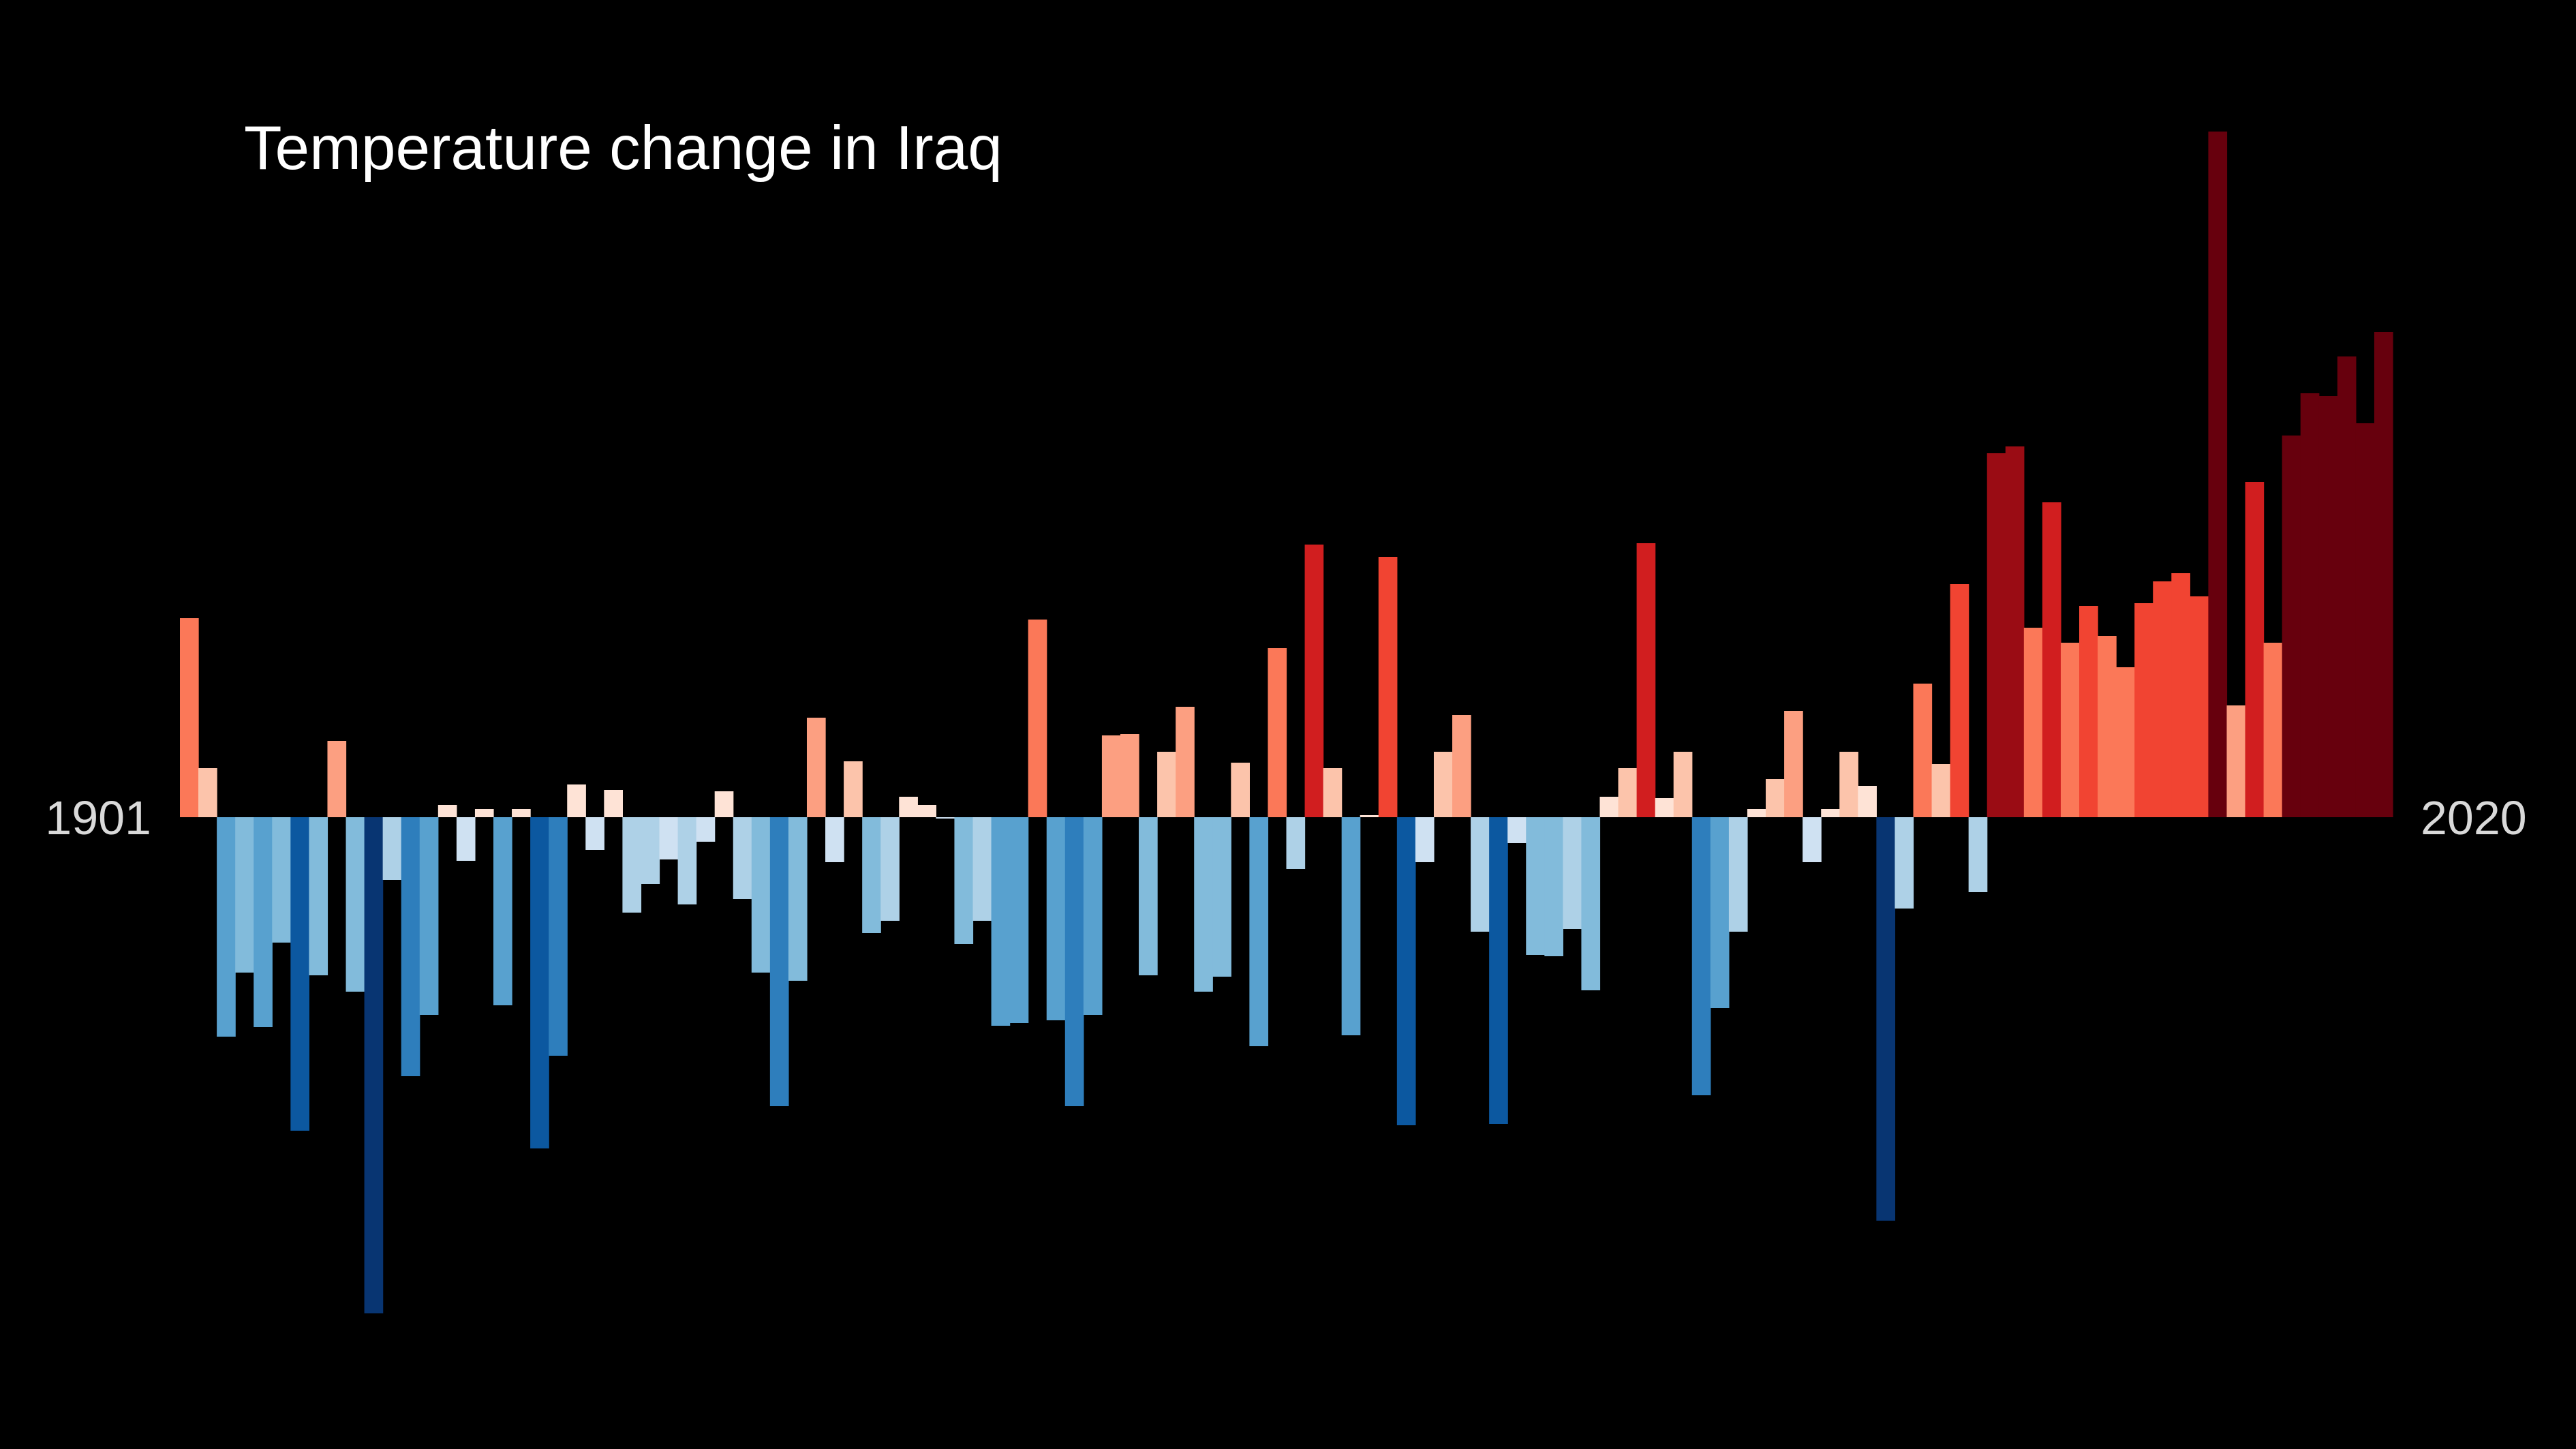 The height and width of the screenshot is (1449, 2576). I want to click on bar-1935, so click(816, 767).